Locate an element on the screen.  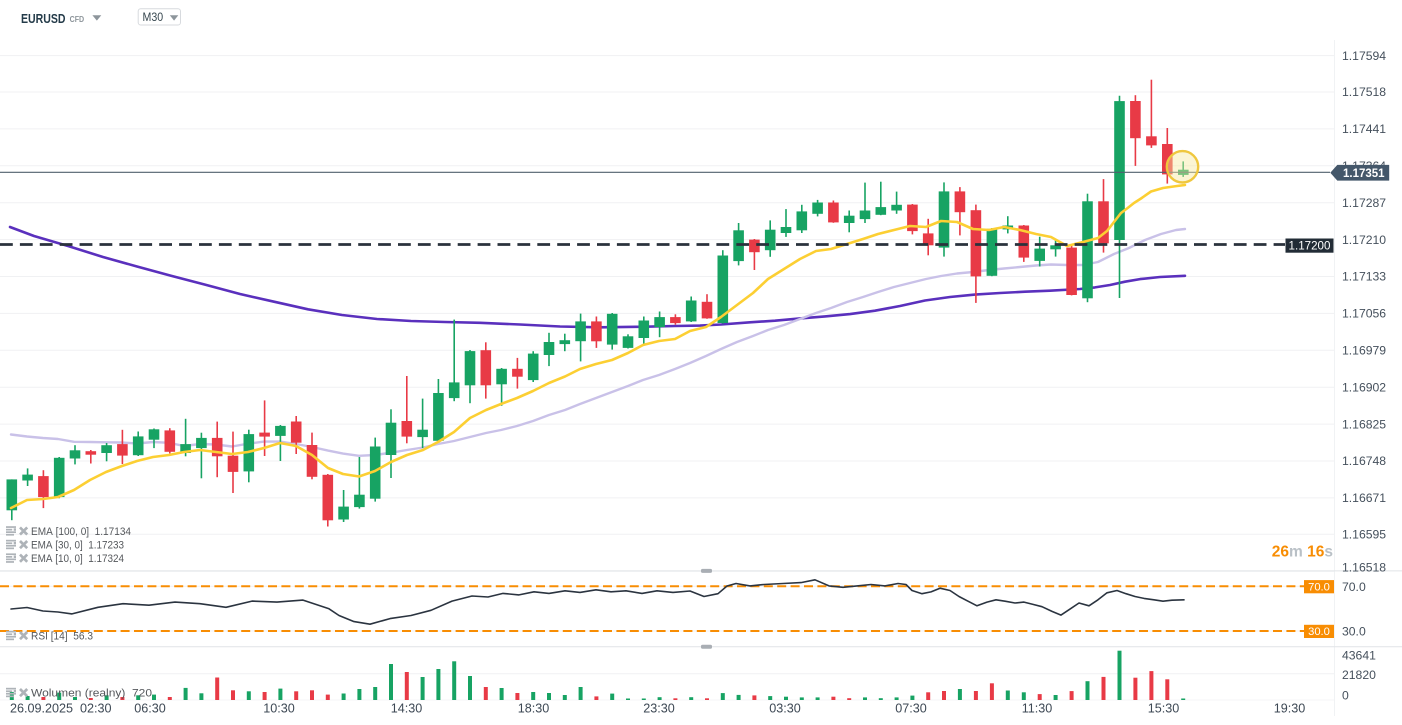
svg-text: 0 is located at coordinates (1345, 695).